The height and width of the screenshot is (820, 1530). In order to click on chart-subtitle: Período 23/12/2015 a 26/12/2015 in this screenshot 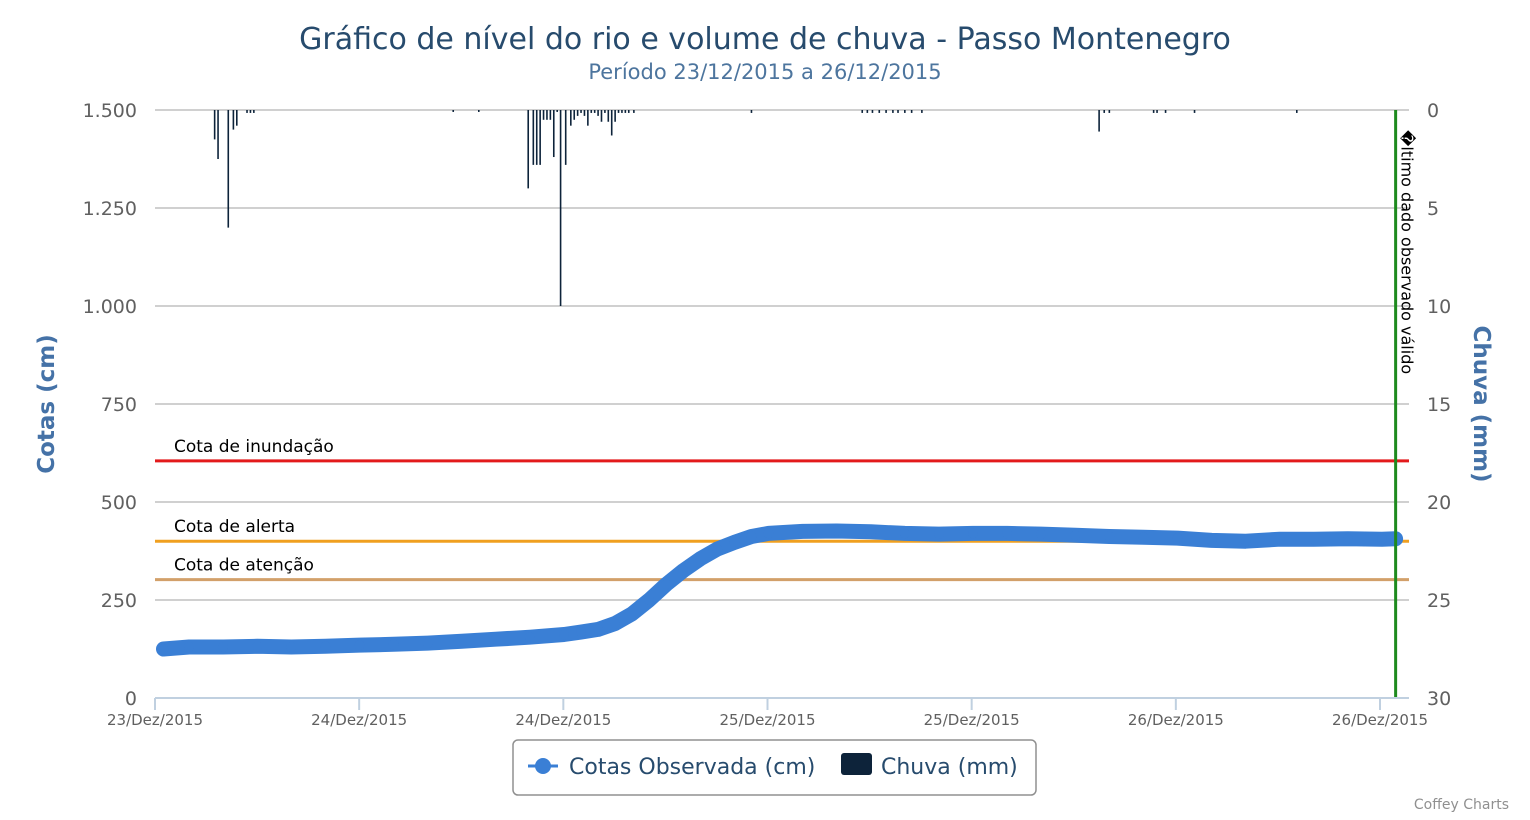, I will do `click(764, 72)`.